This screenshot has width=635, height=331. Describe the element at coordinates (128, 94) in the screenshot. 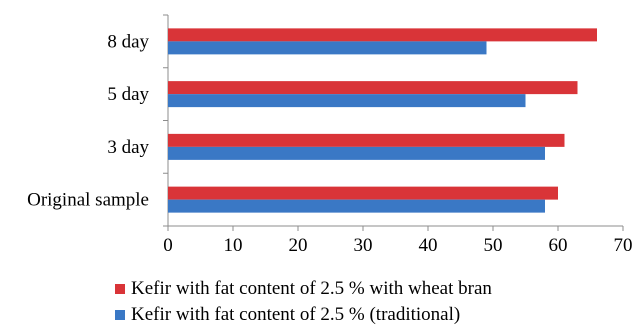

I see `y-tick-label: 5 day` at that location.